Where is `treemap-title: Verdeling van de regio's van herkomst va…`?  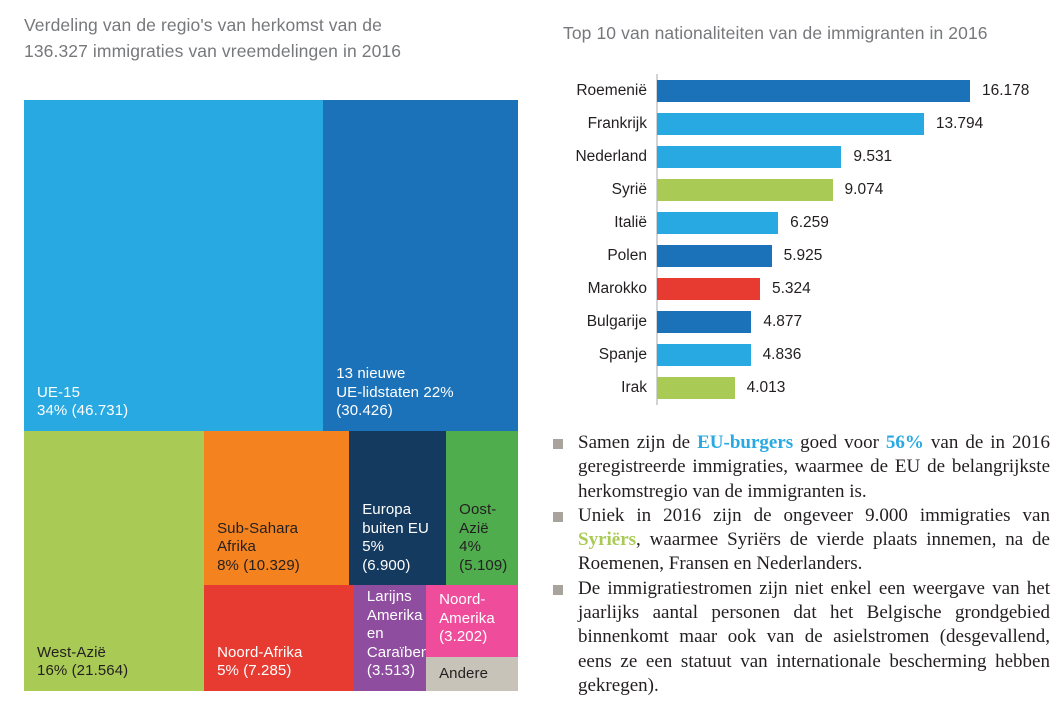 treemap-title: Verdeling van de regio's van herkomst va… is located at coordinates (213, 38).